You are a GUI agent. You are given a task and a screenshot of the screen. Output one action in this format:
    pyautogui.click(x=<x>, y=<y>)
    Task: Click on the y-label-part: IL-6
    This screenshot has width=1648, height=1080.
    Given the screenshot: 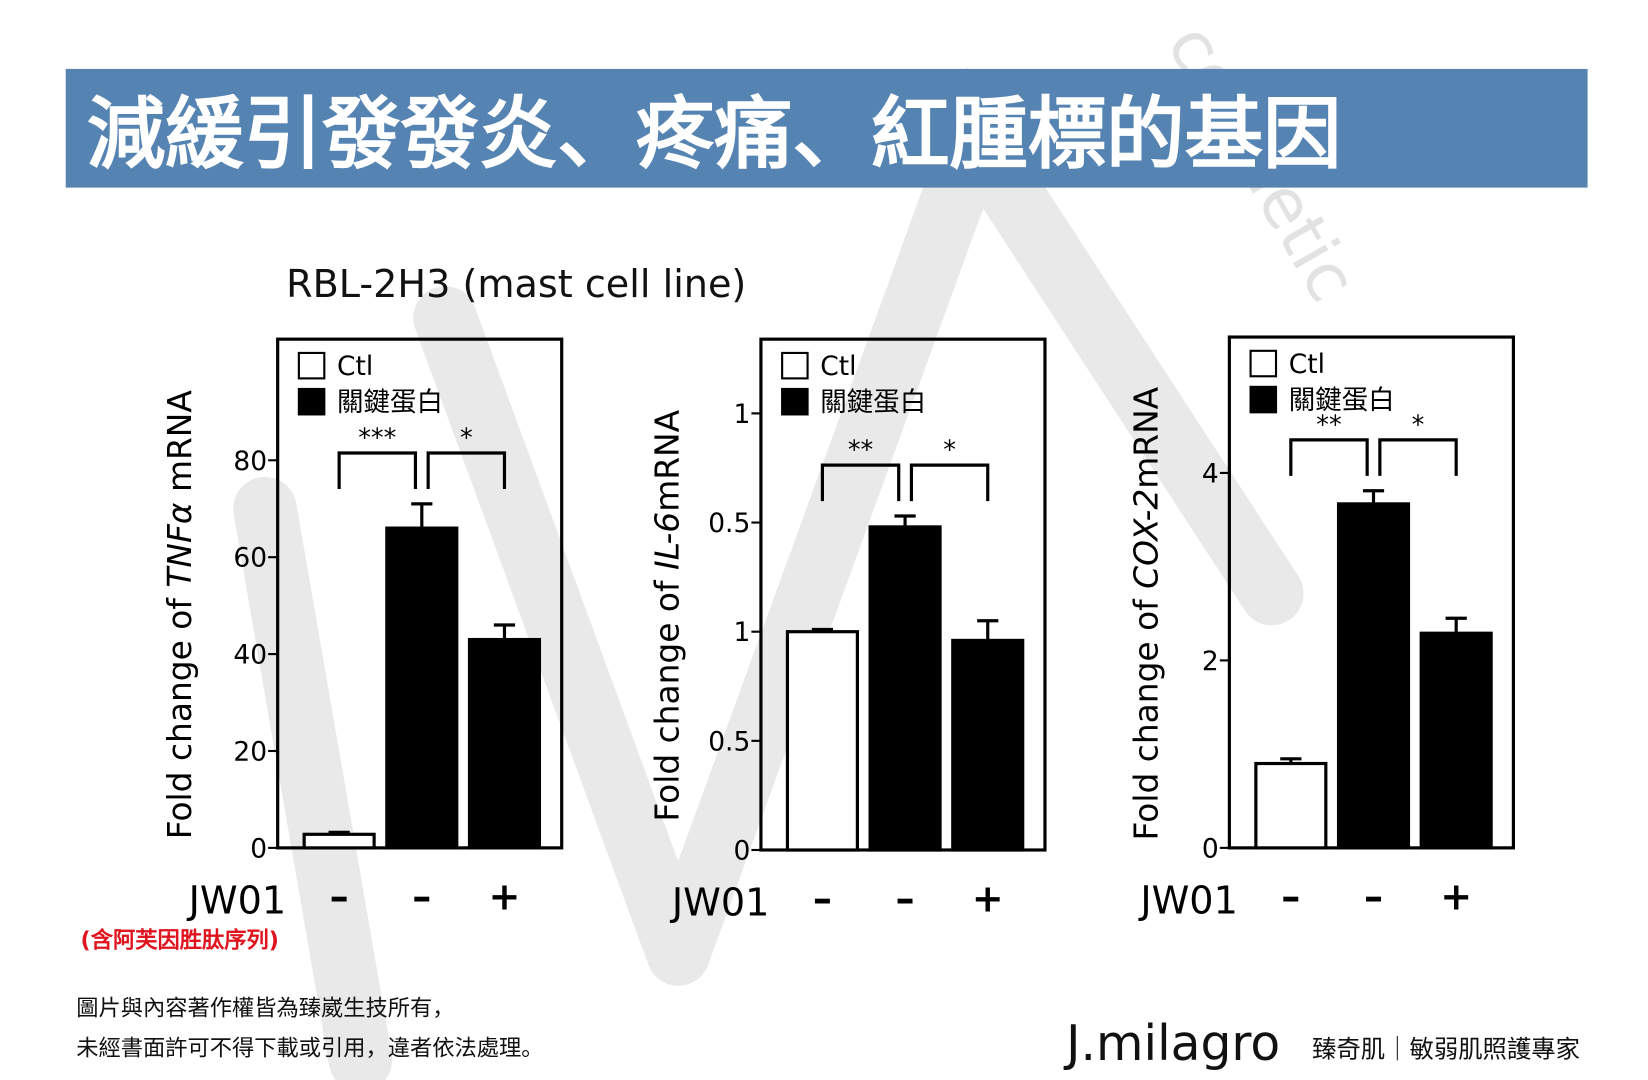 What is the action you would take?
    pyautogui.click(x=667, y=541)
    